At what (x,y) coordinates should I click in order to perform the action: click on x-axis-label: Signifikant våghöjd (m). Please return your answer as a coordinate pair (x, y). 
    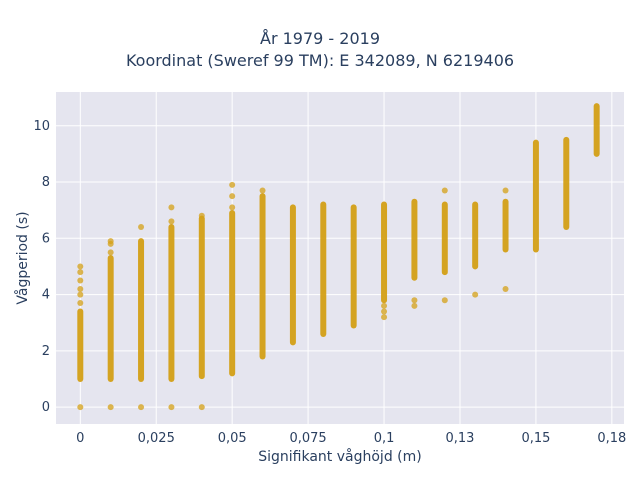
    Looking at the image, I should click on (339, 456).